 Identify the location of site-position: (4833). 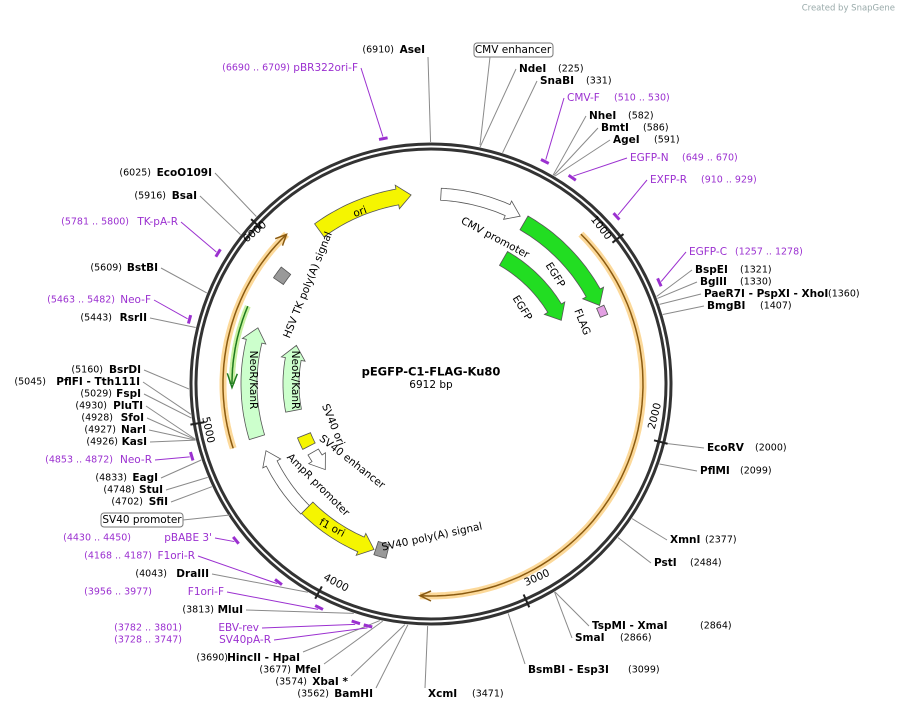
(111, 478).